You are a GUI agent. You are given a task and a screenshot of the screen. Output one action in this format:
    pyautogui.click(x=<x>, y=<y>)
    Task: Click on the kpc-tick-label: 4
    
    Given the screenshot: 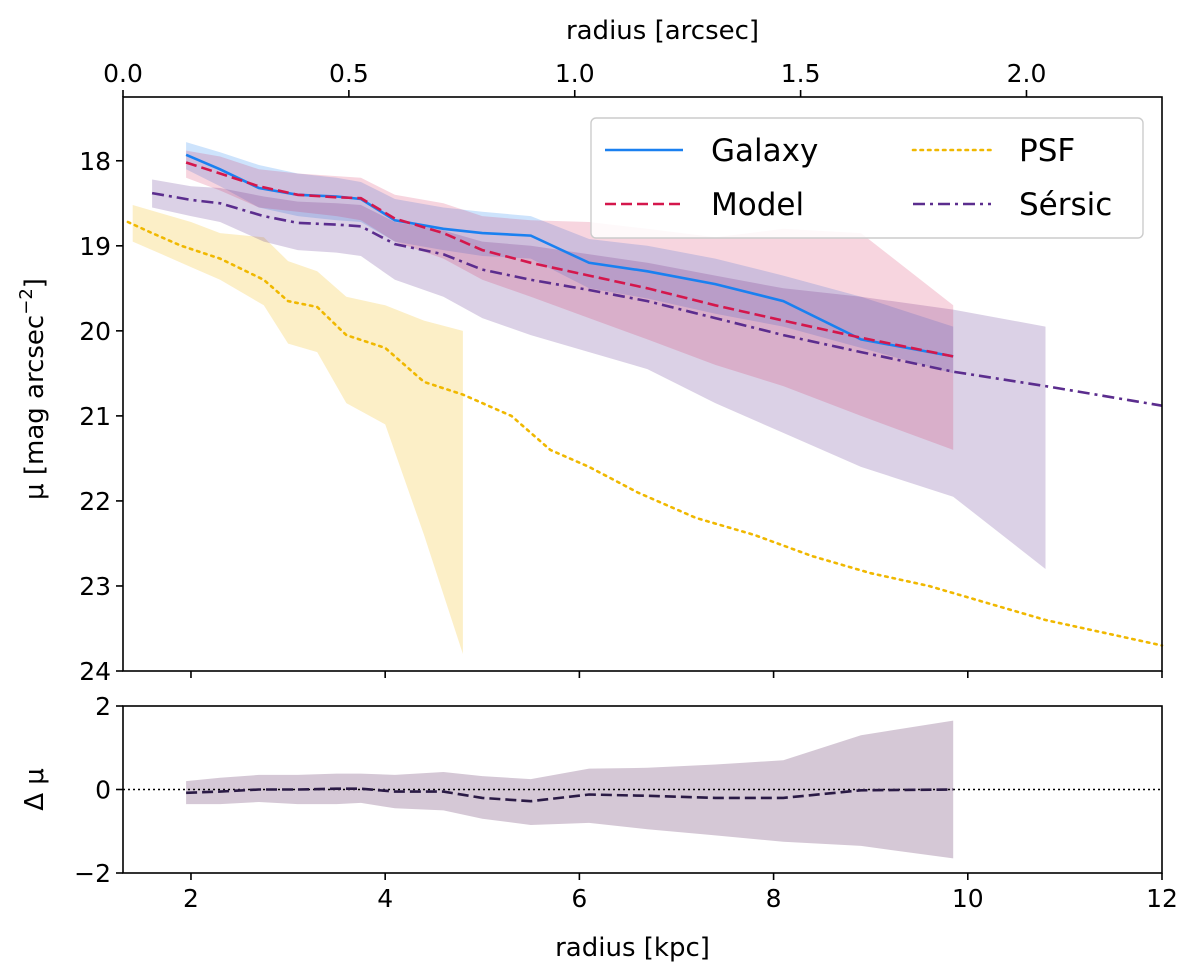 What is the action you would take?
    pyautogui.click(x=385, y=898)
    